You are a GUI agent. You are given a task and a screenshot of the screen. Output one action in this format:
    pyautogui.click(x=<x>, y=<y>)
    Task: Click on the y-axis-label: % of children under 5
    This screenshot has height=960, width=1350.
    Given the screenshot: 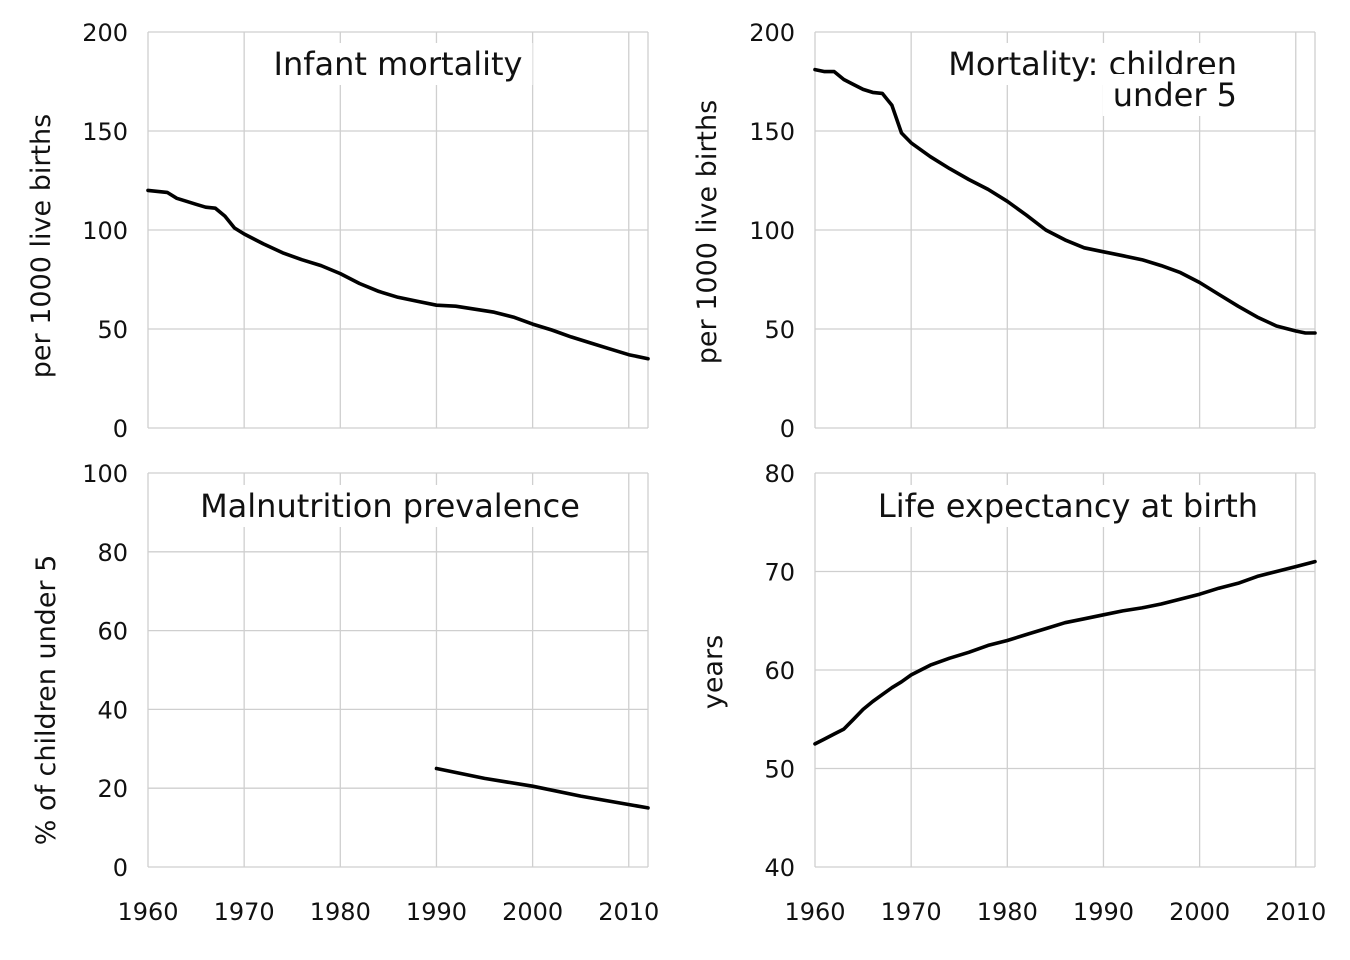 What is the action you would take?
    pyautogui.click(x=46, y=700)
    